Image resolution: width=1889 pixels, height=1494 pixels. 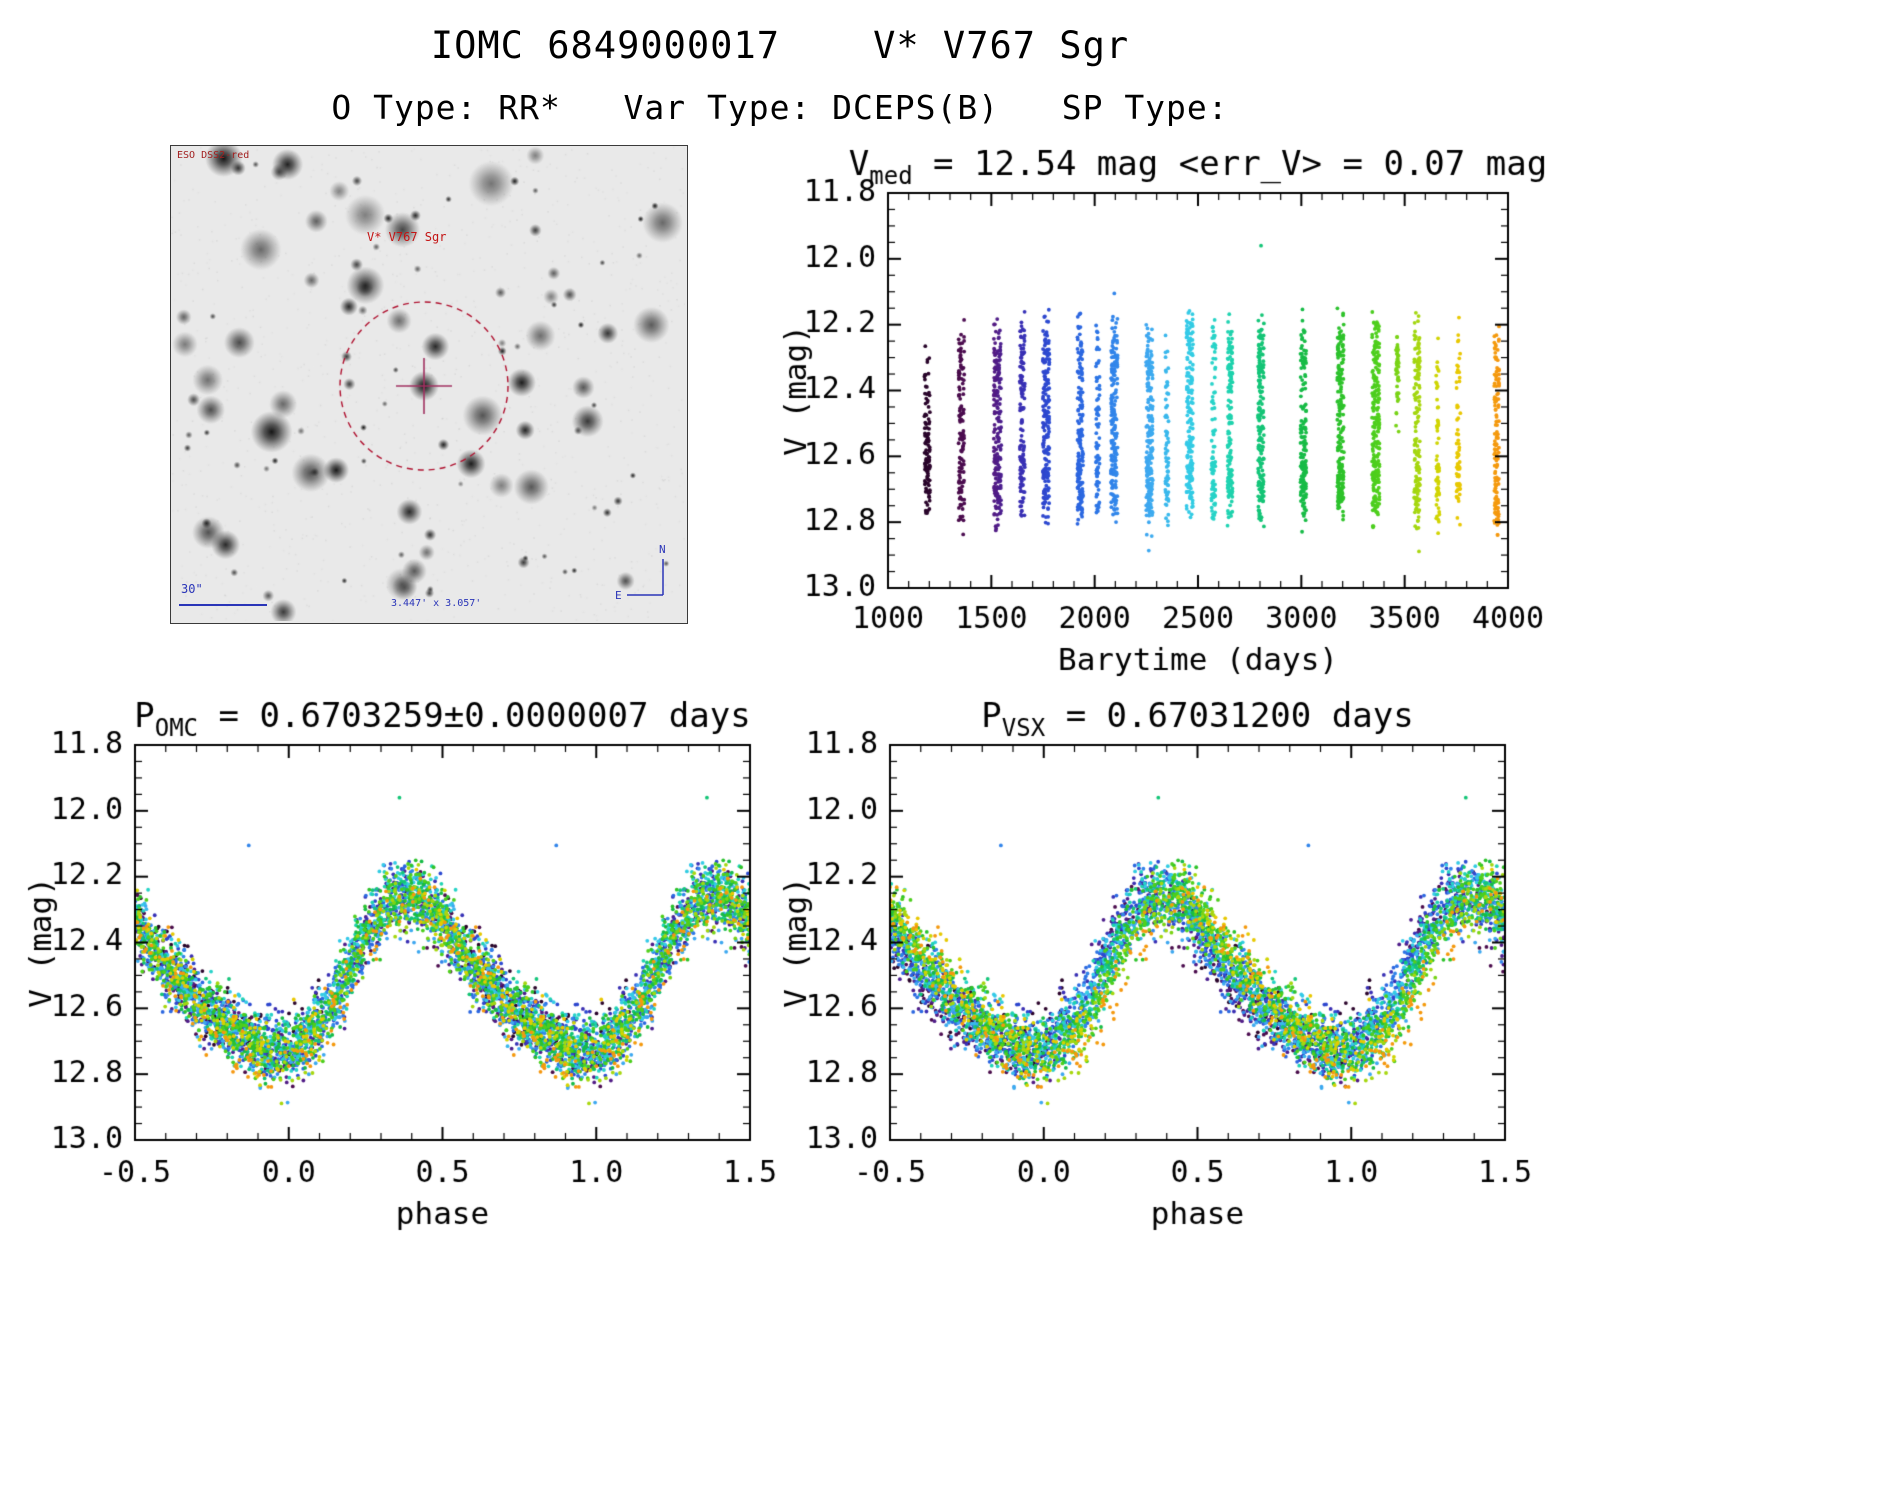 What do you see at coordinates (436, 603) in the screenshot?
I see `fov-label: 3.447' x 3.057'` at bounding box center [436, 603].